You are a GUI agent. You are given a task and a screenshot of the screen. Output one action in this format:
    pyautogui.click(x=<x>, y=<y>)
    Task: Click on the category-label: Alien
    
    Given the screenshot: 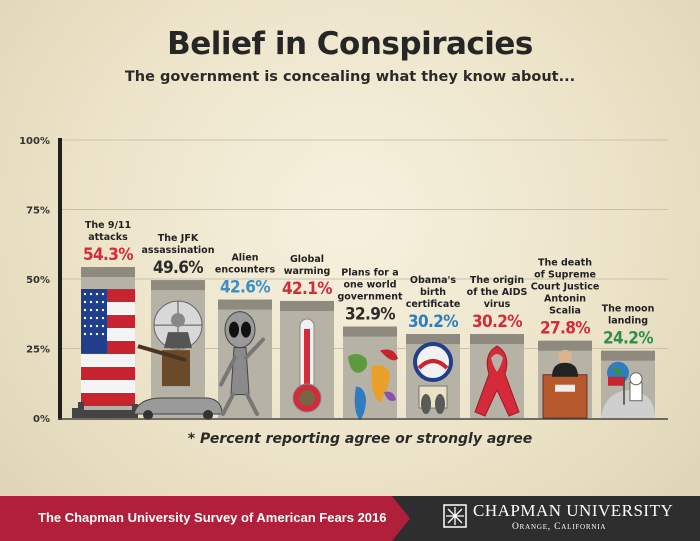 What is the action you would take?
    pyautogui.click(x=244, y=258)
    